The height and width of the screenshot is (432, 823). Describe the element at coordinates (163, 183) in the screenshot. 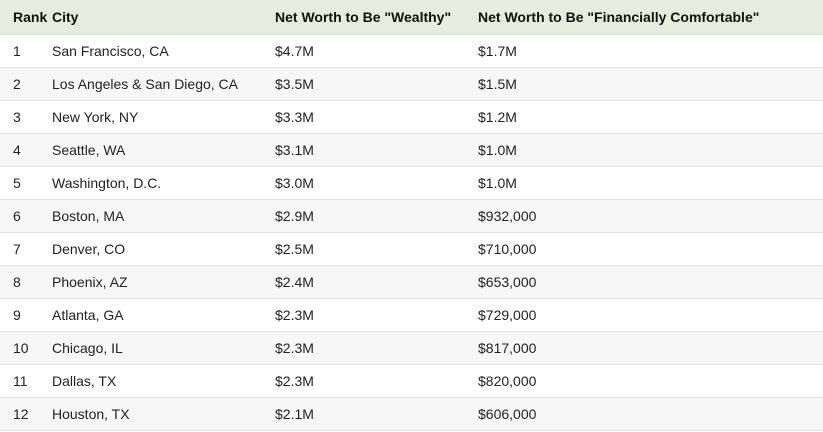

I see `cell-city: Washington, D.C.` at that location.